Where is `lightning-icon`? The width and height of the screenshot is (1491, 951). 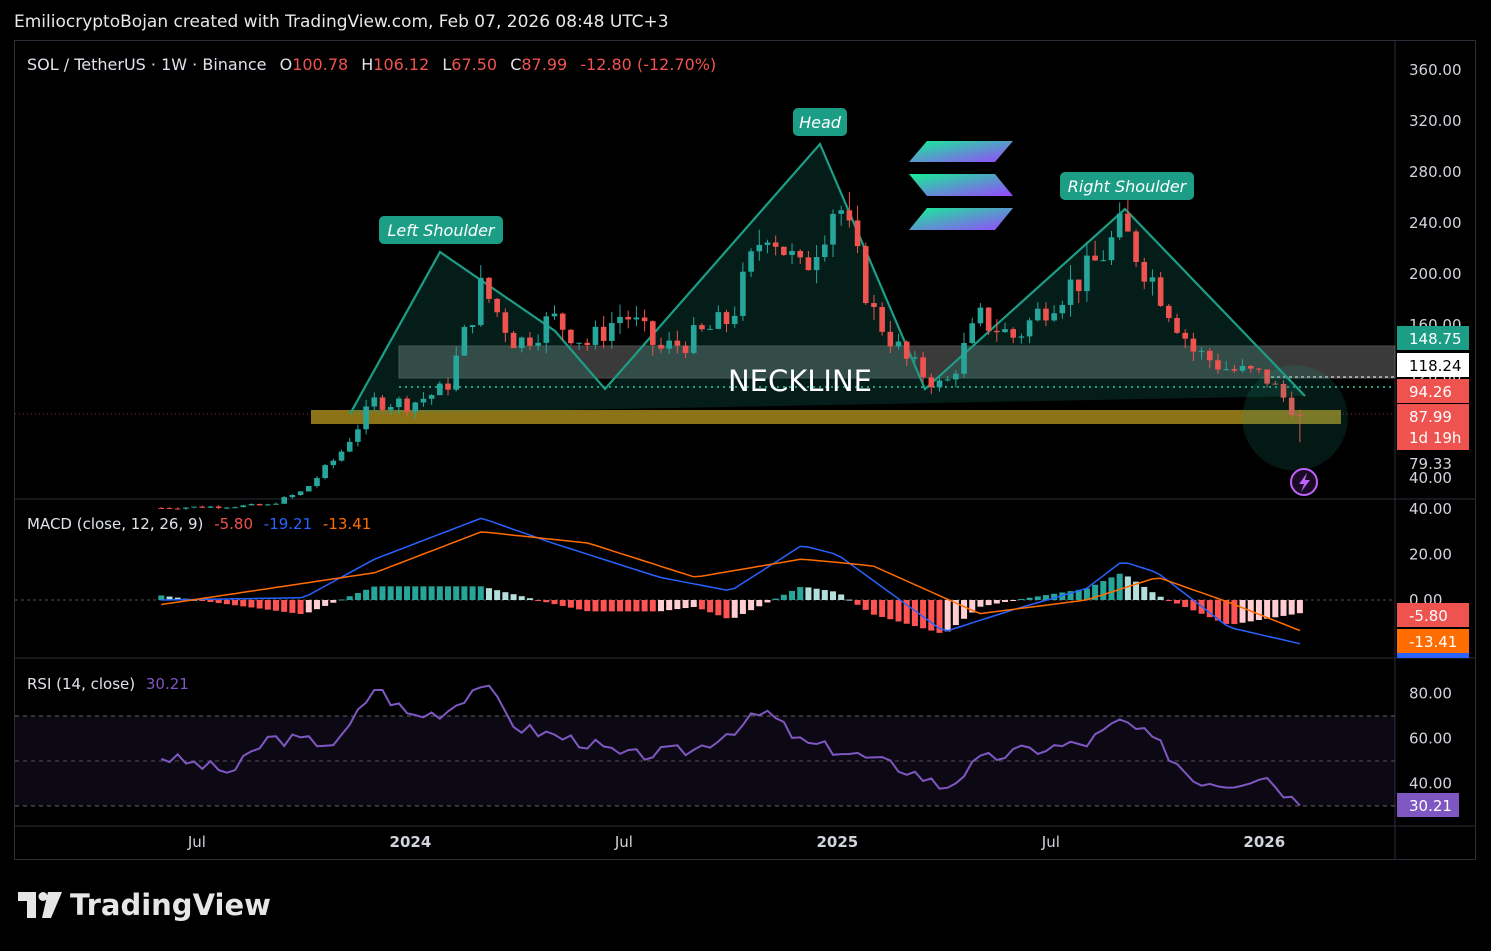
lightning-icon is located at coordinates (1304, 482).